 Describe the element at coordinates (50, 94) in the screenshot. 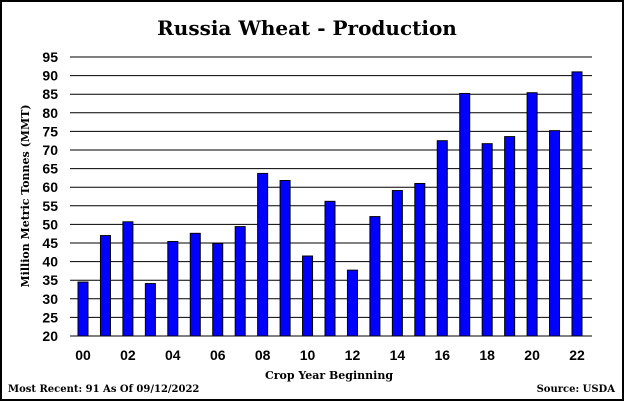

I see `y-tick-label: 85` at that location.